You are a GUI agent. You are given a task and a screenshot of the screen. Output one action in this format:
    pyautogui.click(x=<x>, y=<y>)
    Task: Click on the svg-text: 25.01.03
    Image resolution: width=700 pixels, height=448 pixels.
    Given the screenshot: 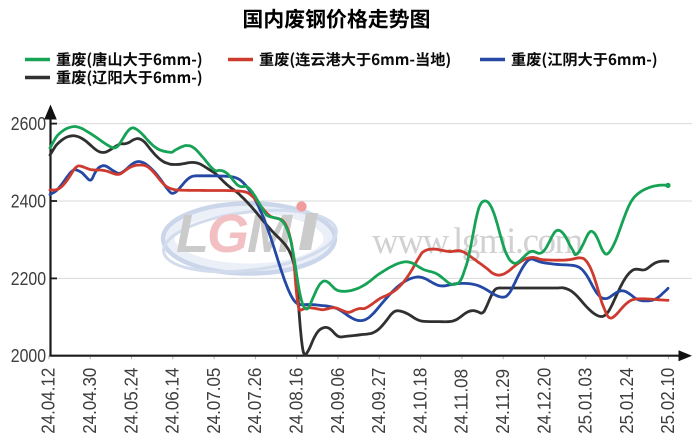 What is the action you would take?
    pyautogui.click(x=585, y=401)
    